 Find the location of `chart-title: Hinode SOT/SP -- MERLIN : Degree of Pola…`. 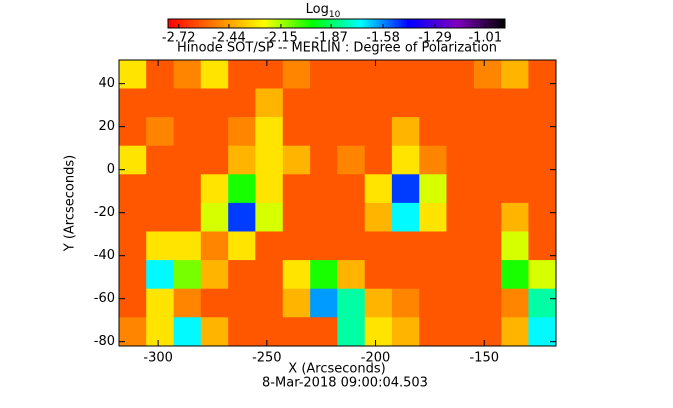

chart-title: Hinode SOT/SP -- MERLIN : Degree of Pola… is located at coordinates (337, 48).